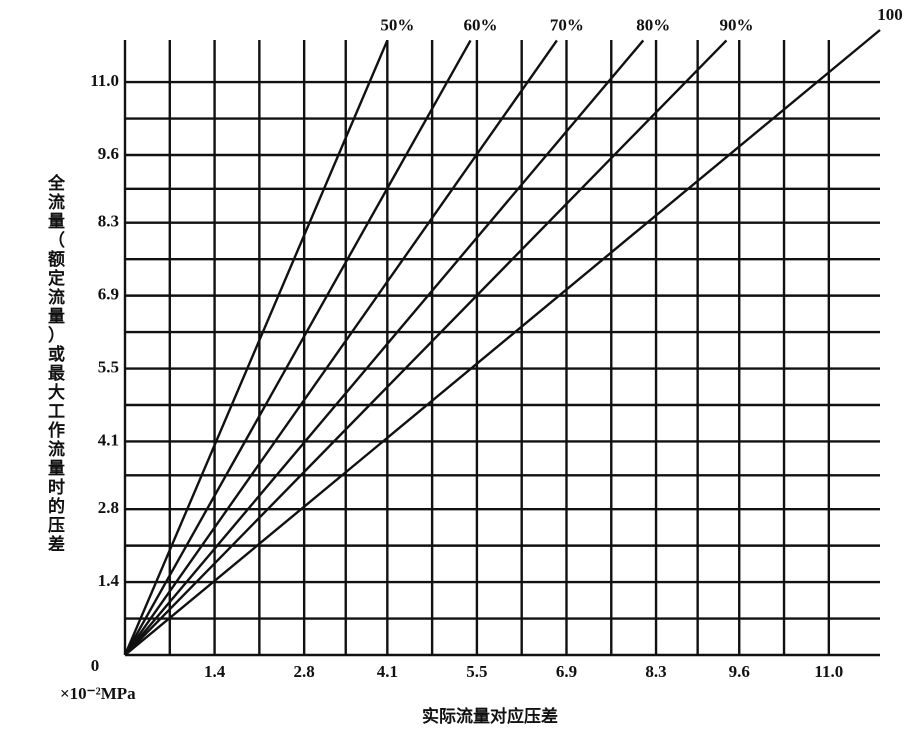 This screenshot has height=748, width=910. I want to click on x-tick-label: 1.4, so click(215, 671).